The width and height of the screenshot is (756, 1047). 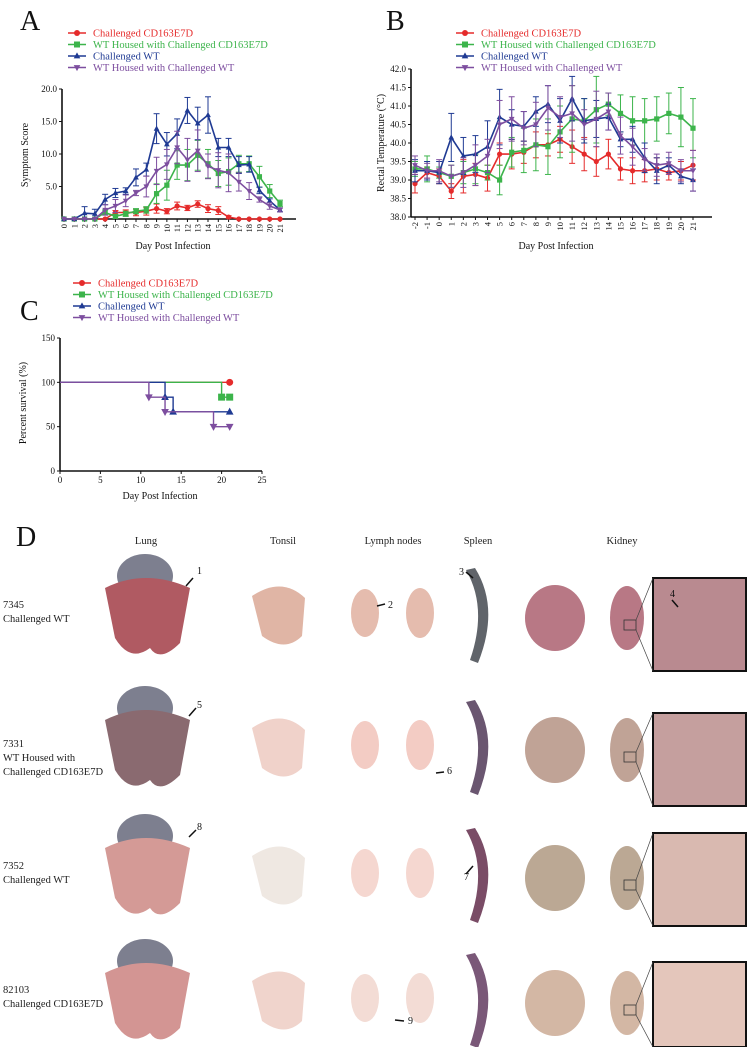 What do you see at coordinates (466, 877) in the screenshot?
I see `annotation-7: 7` at bounding box center [466, 877].